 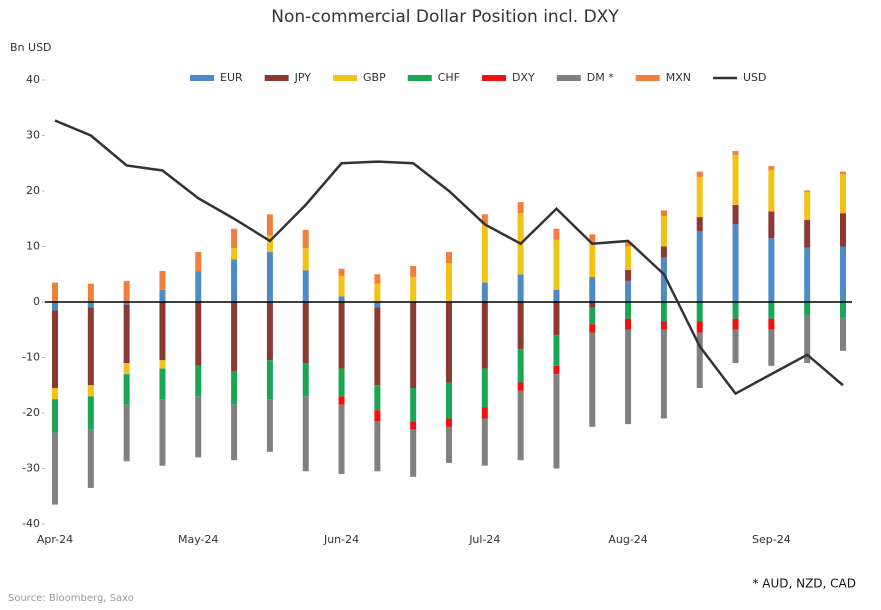 I want to click on y-axis-label: Bn USD, so click(x=31, y=47).